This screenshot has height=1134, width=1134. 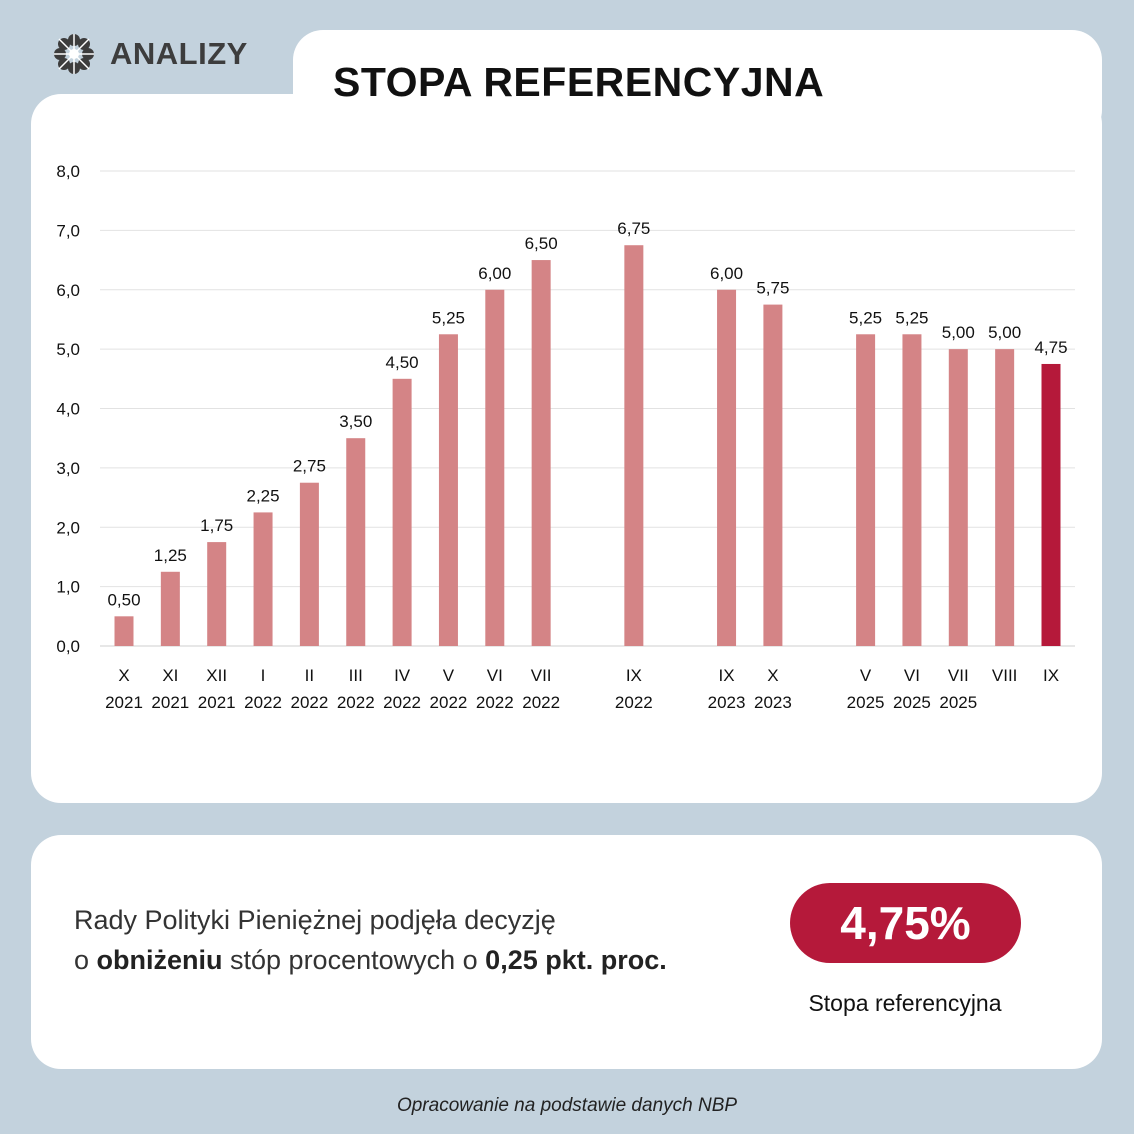 What do you see at coordinates (315, 920) in the screenshot?
I see `decision-line-1: Rady Polityki Pieniężnej podjęła decyzję` at bounding box center [315, 920].